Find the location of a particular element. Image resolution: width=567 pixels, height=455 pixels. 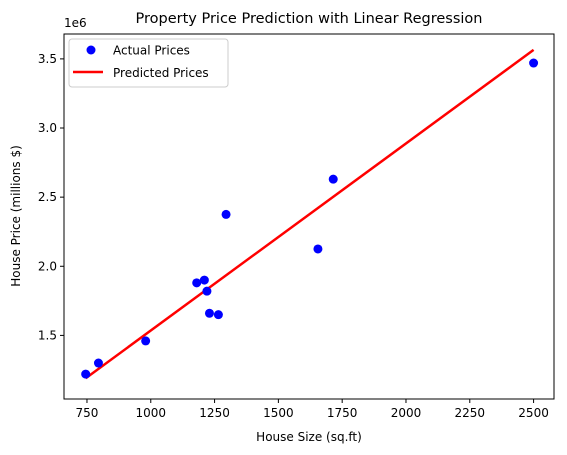

y-tick-label: 2.5 is located at coordinates (47, 197).